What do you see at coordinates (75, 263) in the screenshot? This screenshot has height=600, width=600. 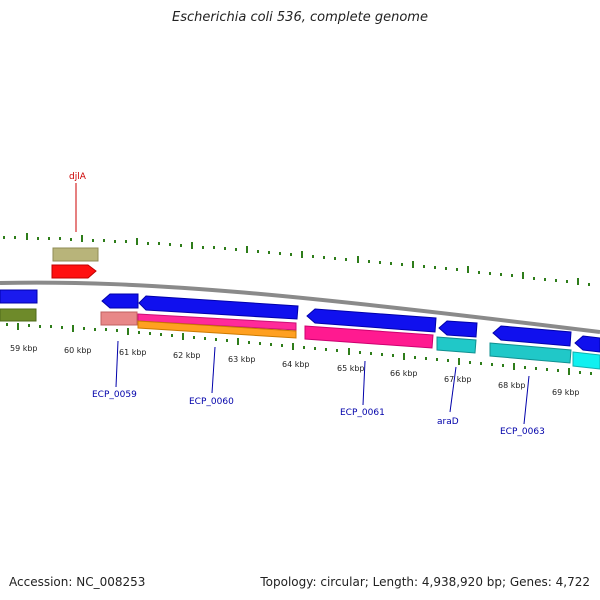 I see `forward-strand` at bounding box center [75, 263].